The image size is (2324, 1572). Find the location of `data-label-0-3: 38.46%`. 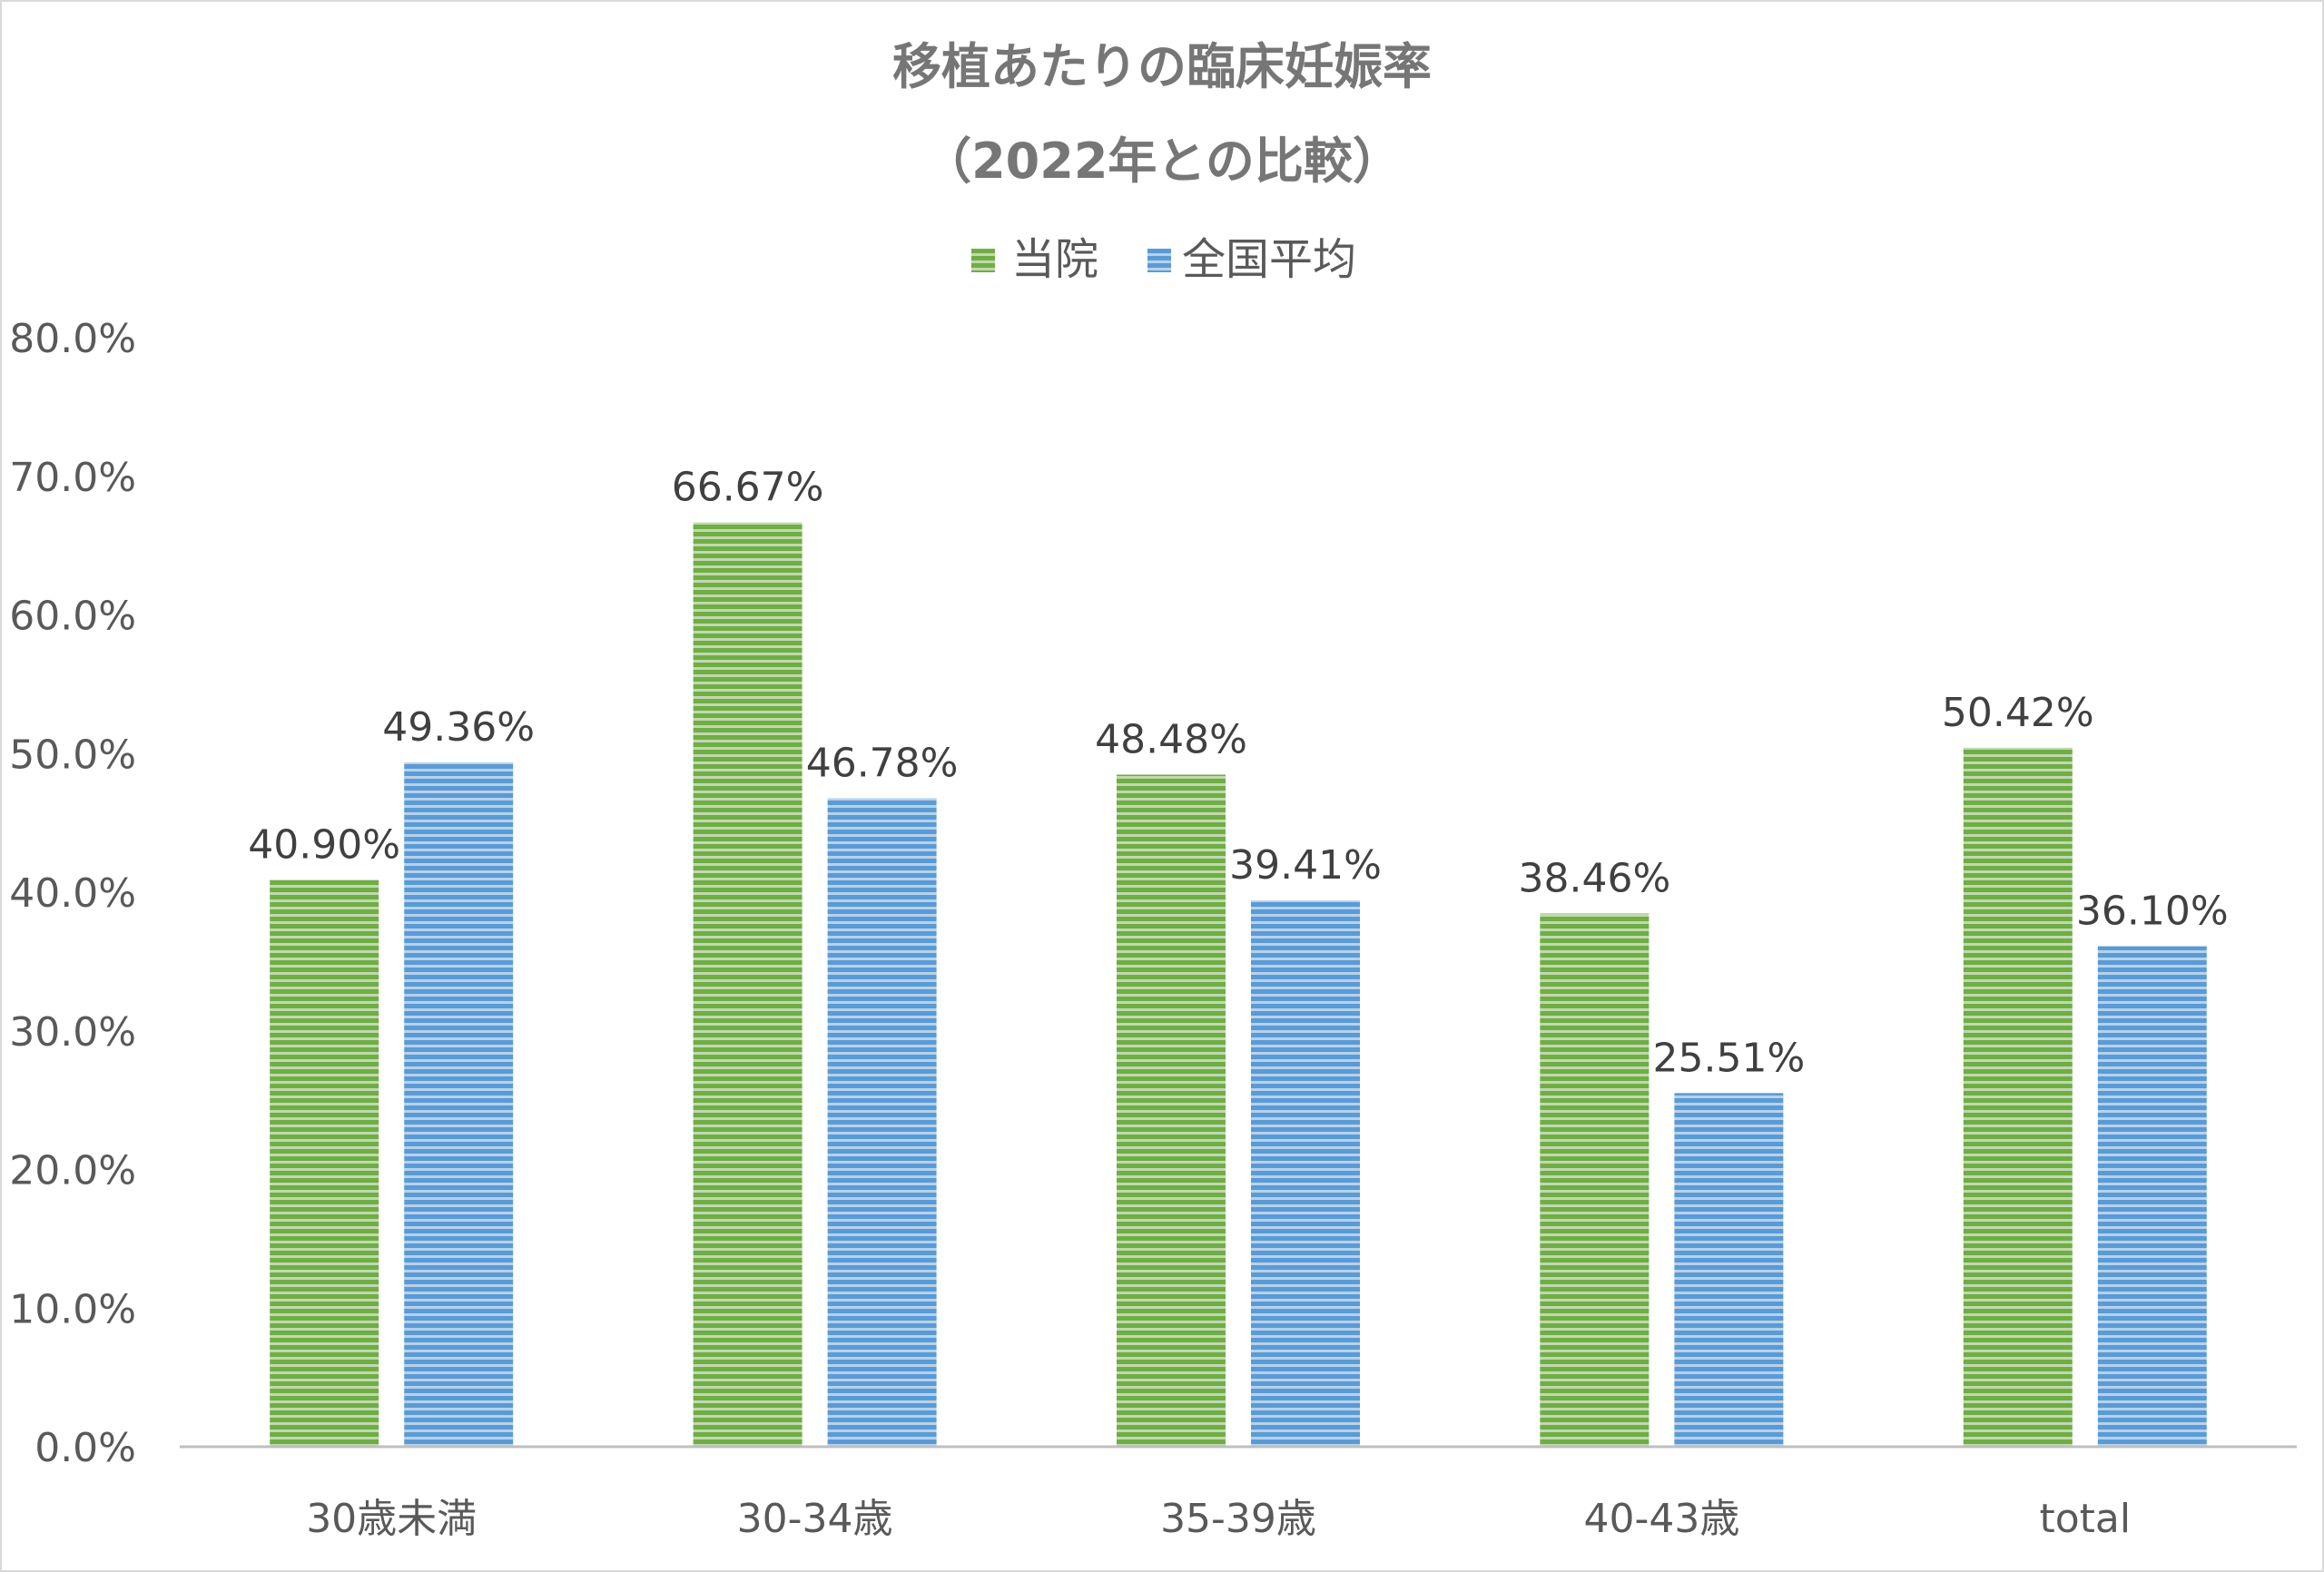

data-label-0-3: 38.46% is located at coordinates (1595, 879).